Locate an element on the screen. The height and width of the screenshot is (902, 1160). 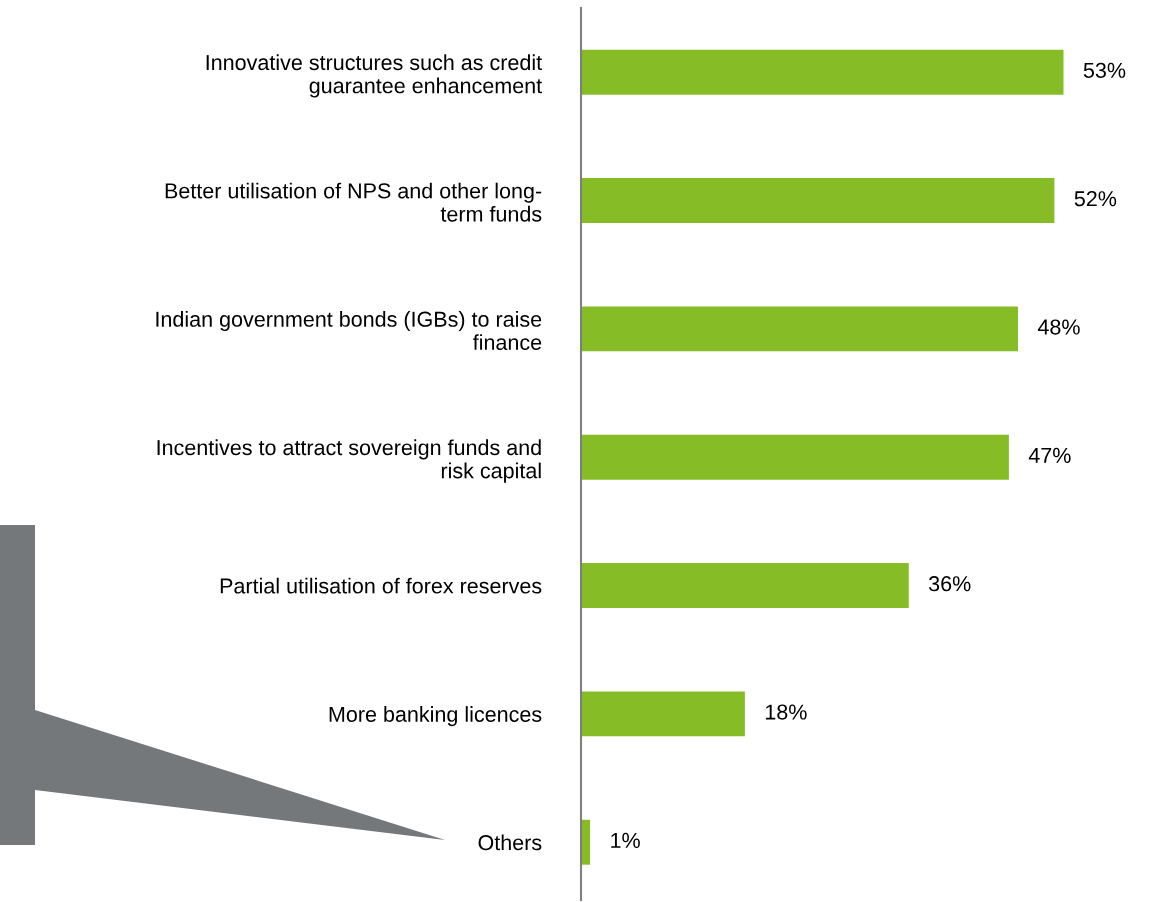
y-tick-label: Partial utilisation of forex reserves is located at coordinates (381, 585).